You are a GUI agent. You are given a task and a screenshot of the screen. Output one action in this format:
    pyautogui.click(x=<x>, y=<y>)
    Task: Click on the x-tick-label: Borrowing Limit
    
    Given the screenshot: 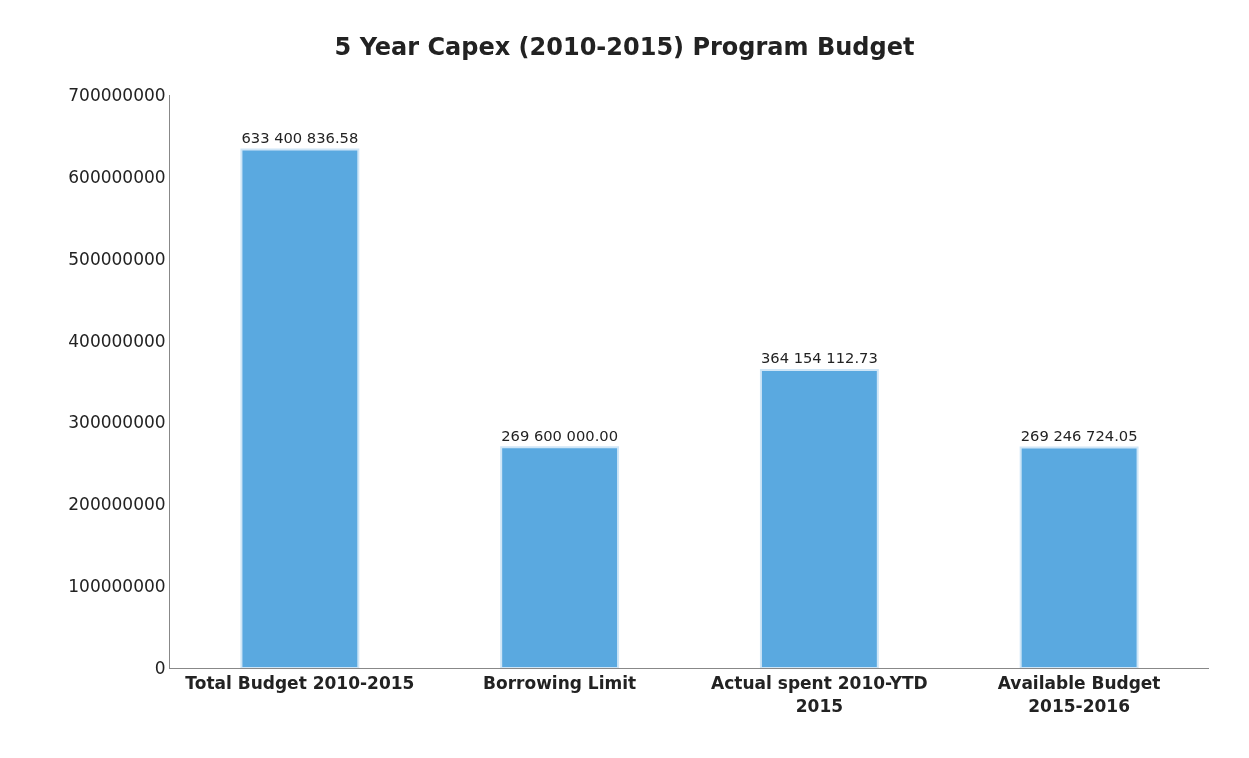 What is the action you would take?
    pyautogui.click(x=560, y=683)
    